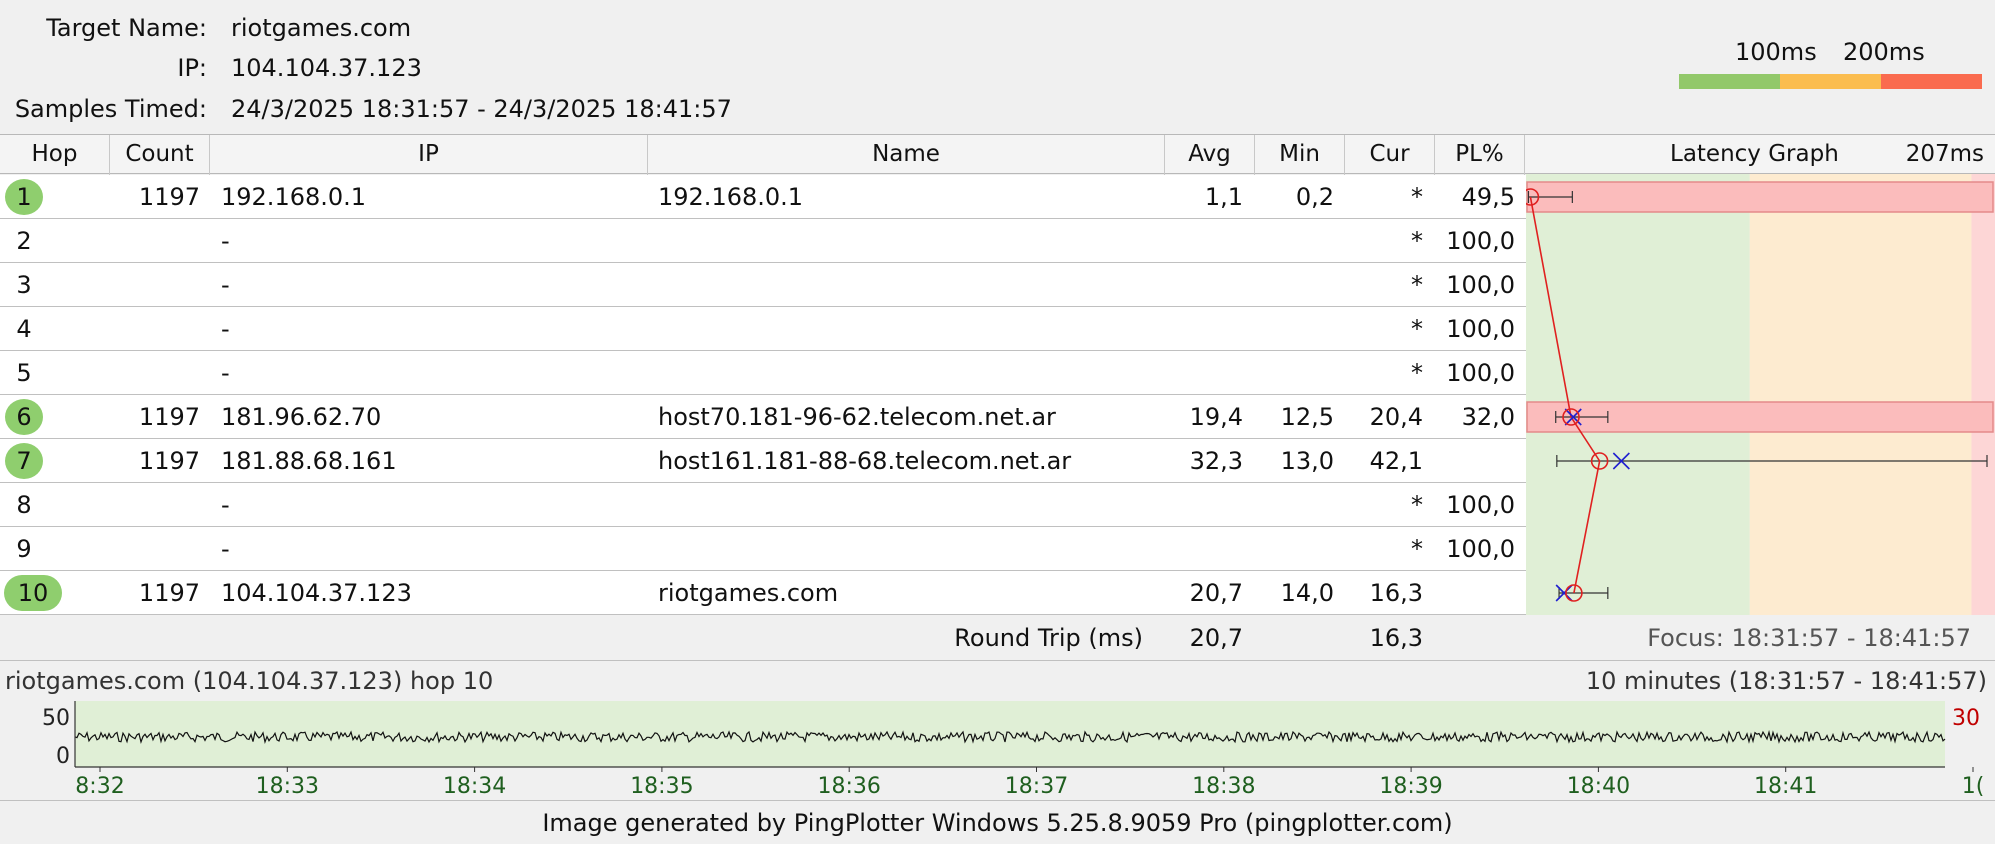  What do you see at coordinates (1830, 81) in the screenshot?
I see `latency-color-scale` at bounding box center [1830, 81].